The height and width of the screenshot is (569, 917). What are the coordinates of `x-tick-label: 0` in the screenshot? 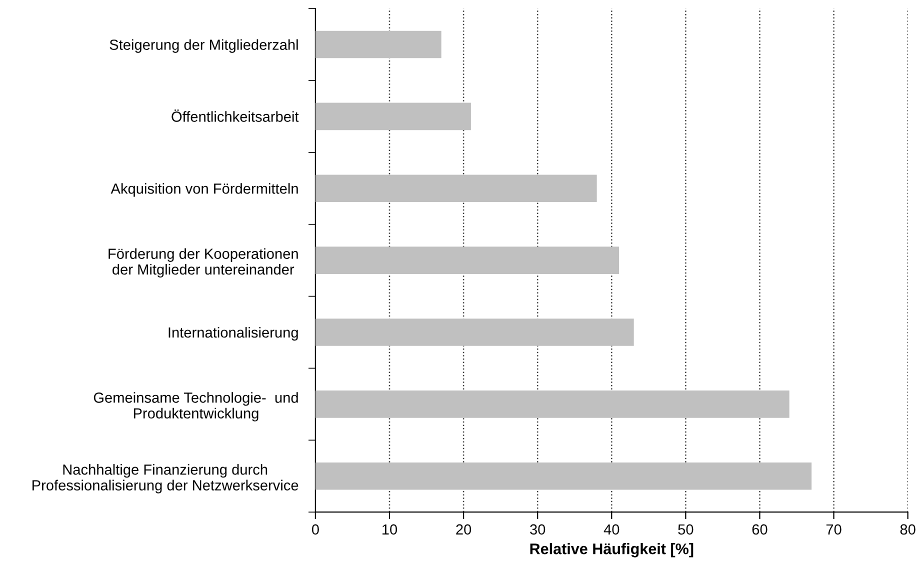 It's located at (315, 529).